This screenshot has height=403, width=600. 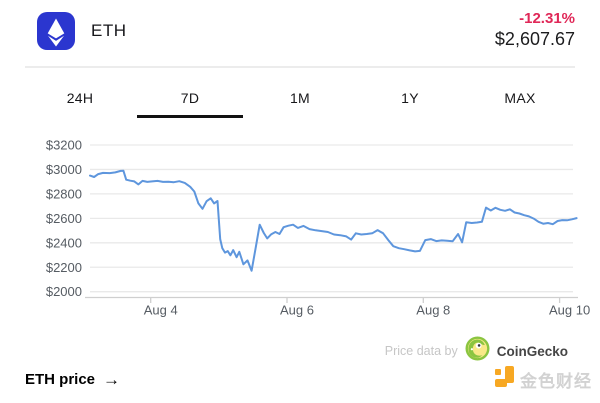 What do you see at coordinates (190, 100) in the screenshot?
I see `tab-7d: 7D` at bounding box center [190, 100].